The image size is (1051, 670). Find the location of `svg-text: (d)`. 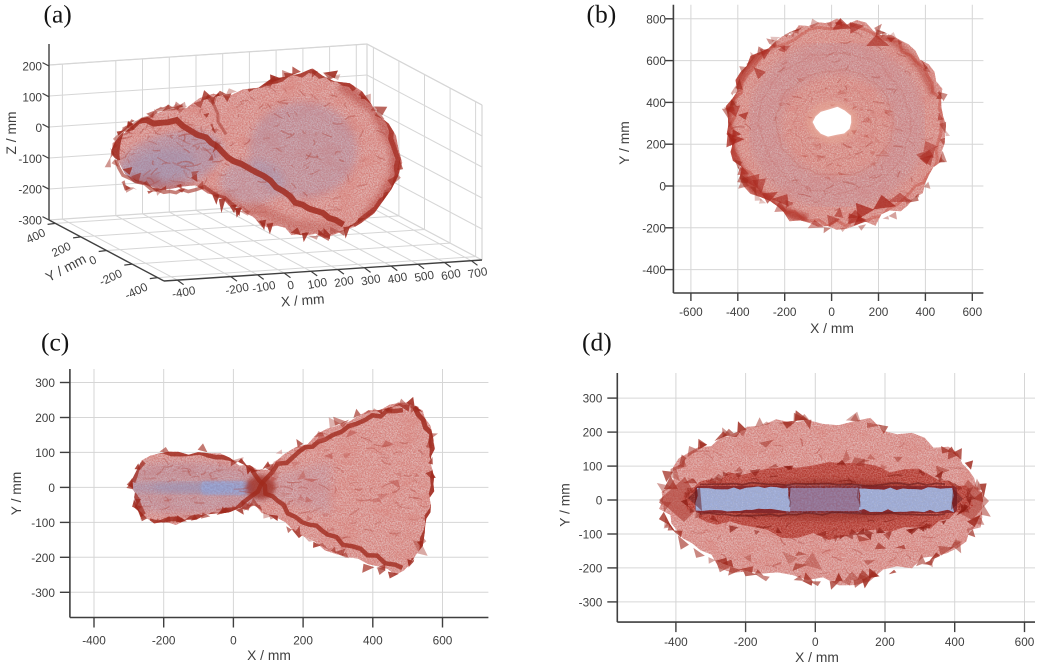

svg-text: (d) is located at coordinates (597, 342).